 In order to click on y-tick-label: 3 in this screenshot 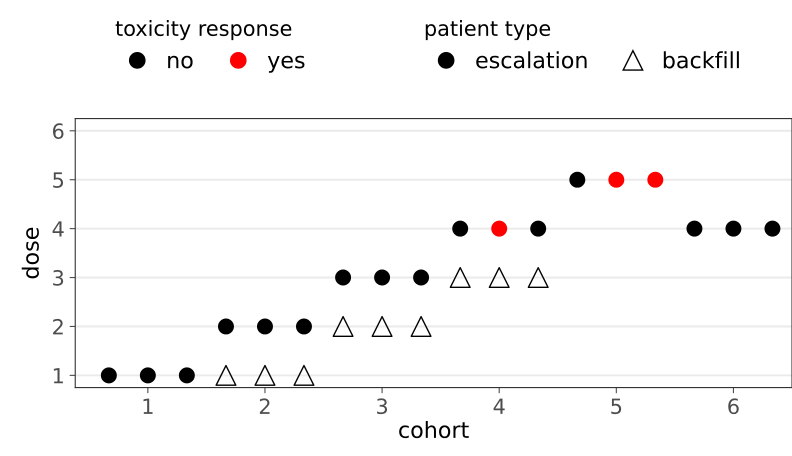, I will do `click(58, 278)`.